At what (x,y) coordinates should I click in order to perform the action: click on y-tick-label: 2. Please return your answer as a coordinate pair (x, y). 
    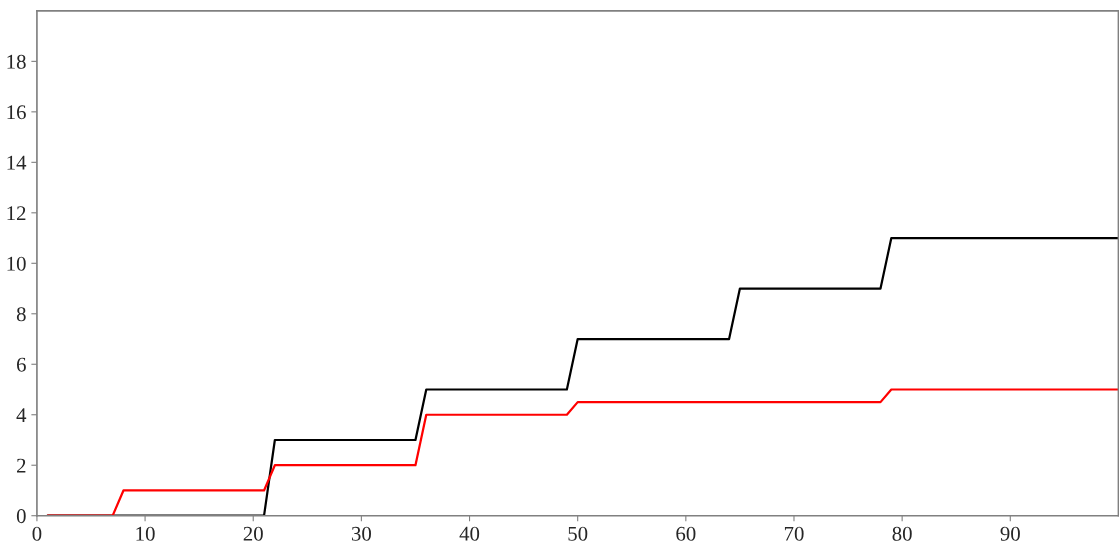
    Looking at the image, I should click on (21, 465).